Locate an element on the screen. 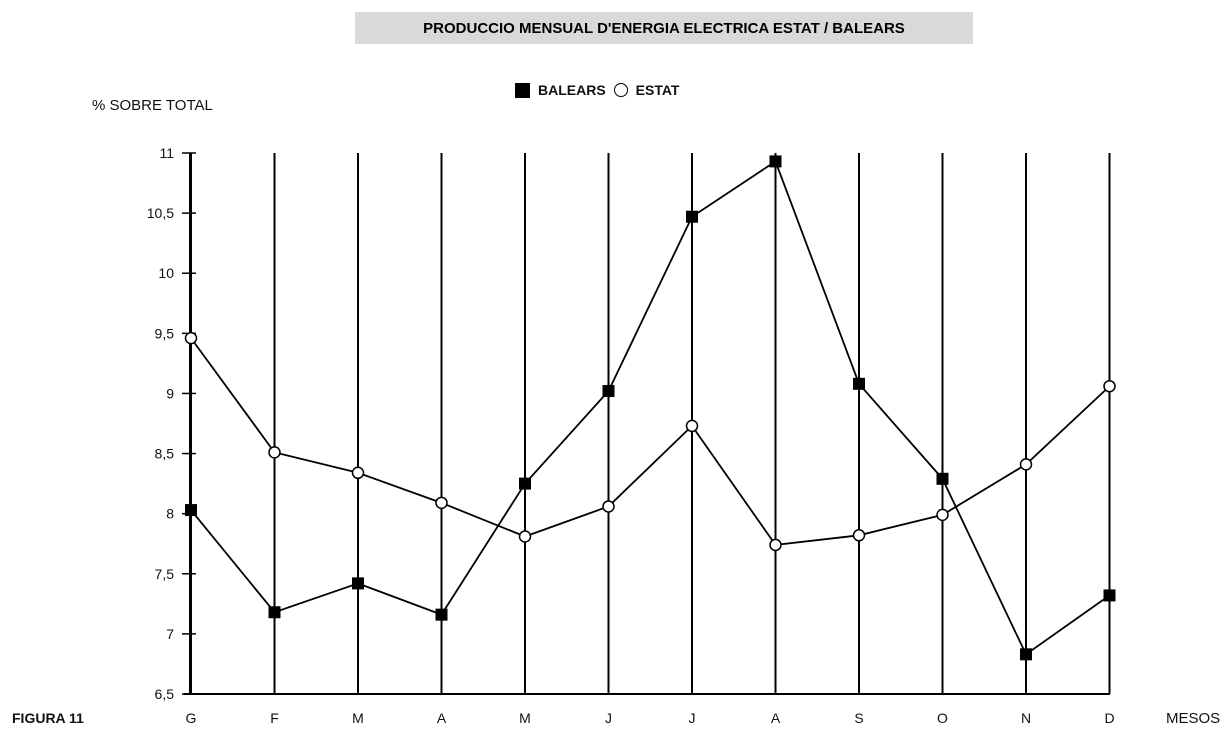 The image size is (1232, 733). y-tick-label: 10,5 is located at coordinates (160, 213).